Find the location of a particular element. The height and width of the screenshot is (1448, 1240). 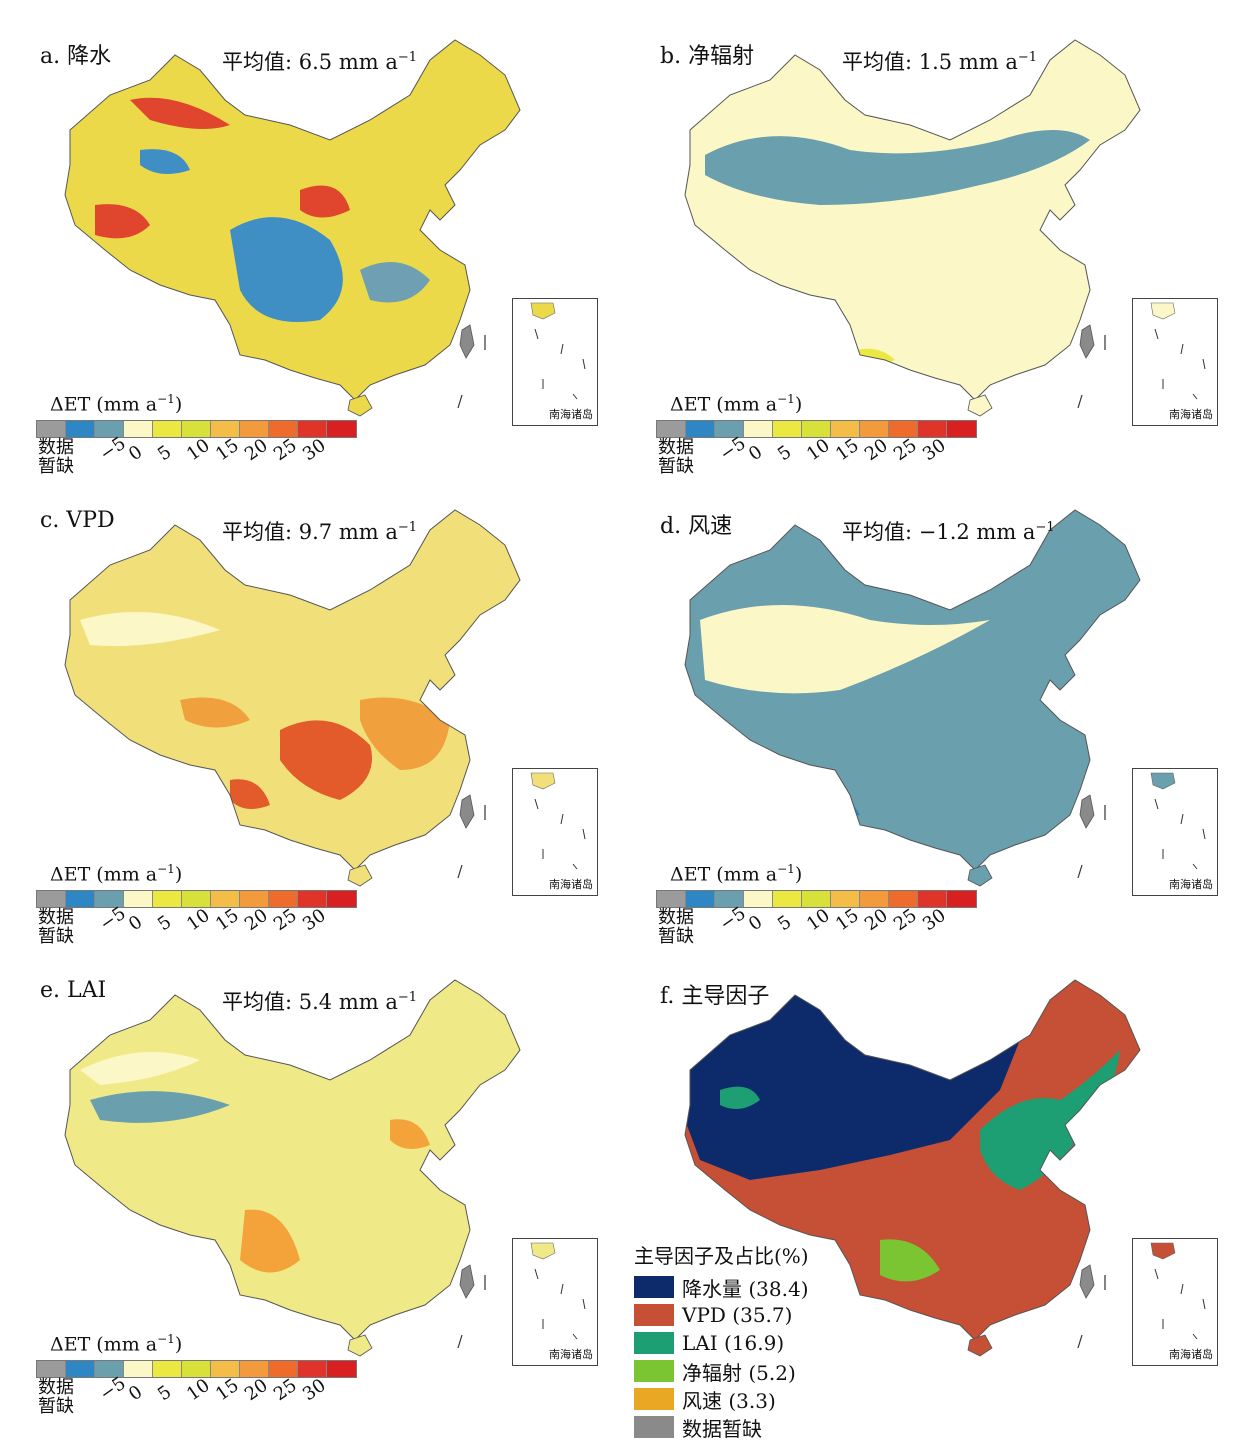

mean-value: 平均值: 9.7 mm a−1 is located at coordinates (320, 532).